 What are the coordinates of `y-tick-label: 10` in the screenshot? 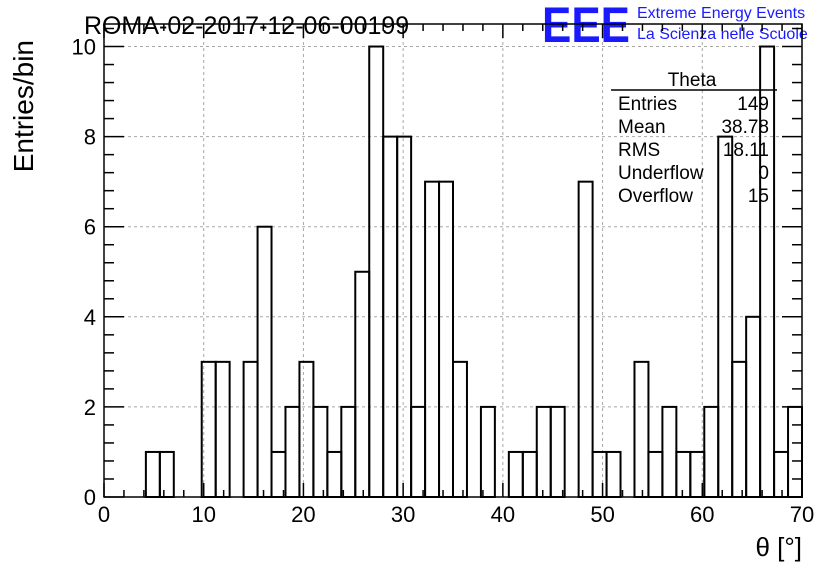 It's located at (84, 47).